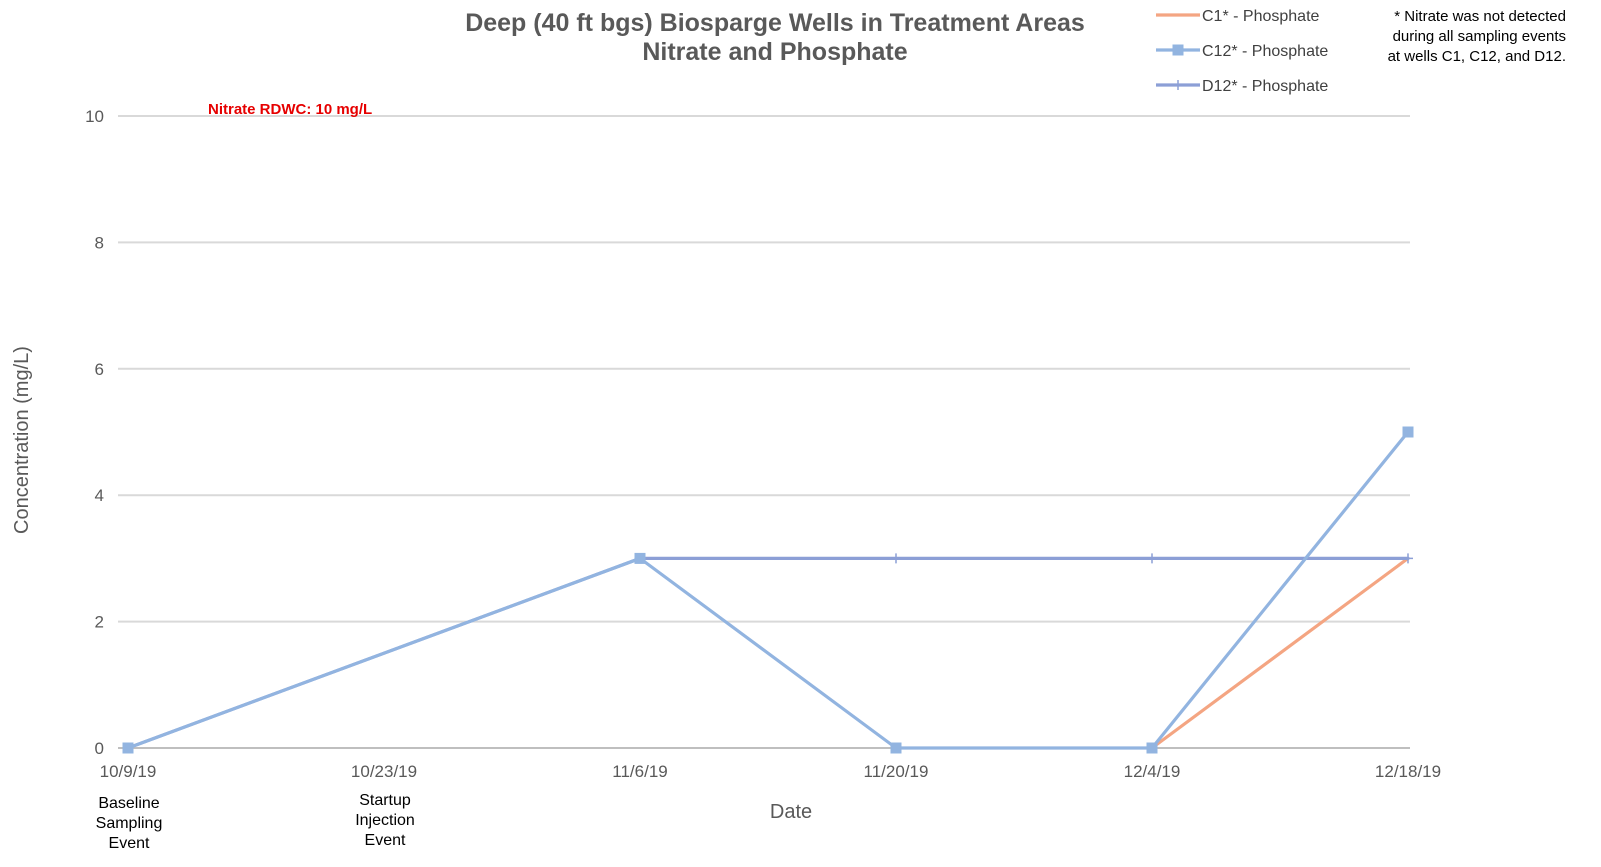 The height and width of the screenshot is (867, 1601). Describe the element at coordinates (639, 771) in the screenshot. I see `x-tick-label: 11/6/19` at that location.